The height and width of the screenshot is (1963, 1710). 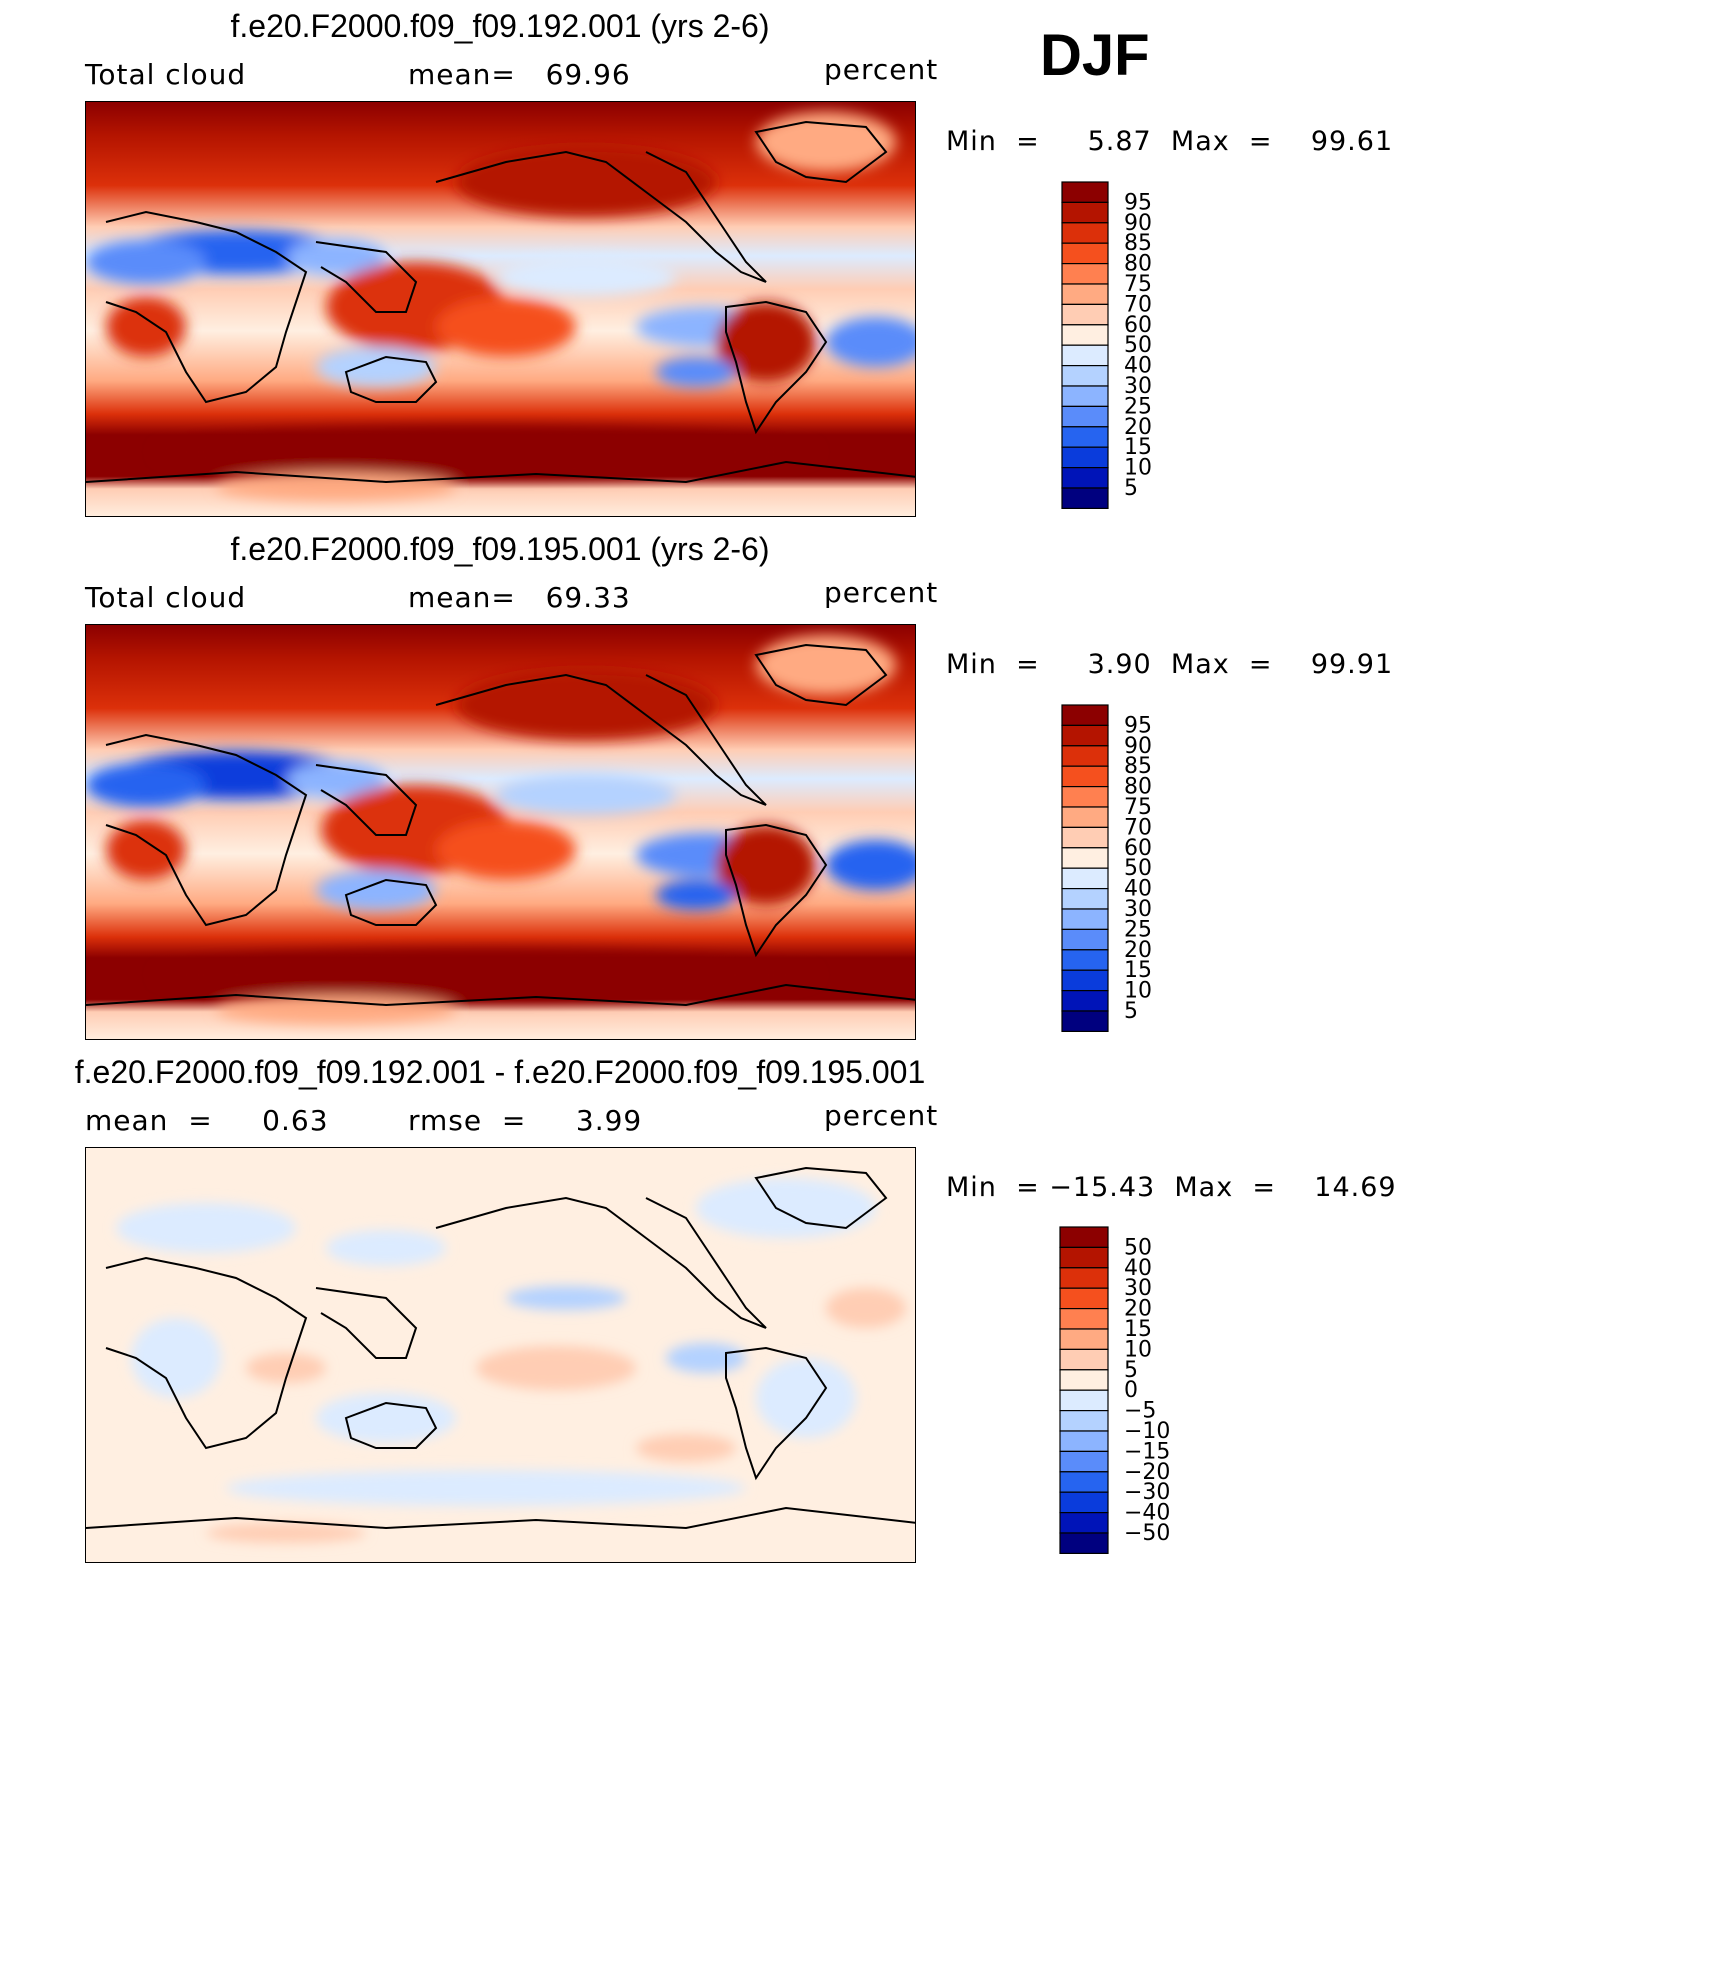 What do you see at coordinates (1138, 746) in the screenshot?
I see `panel2-colorbar-label: 90` at bounding box center [1138, 746].